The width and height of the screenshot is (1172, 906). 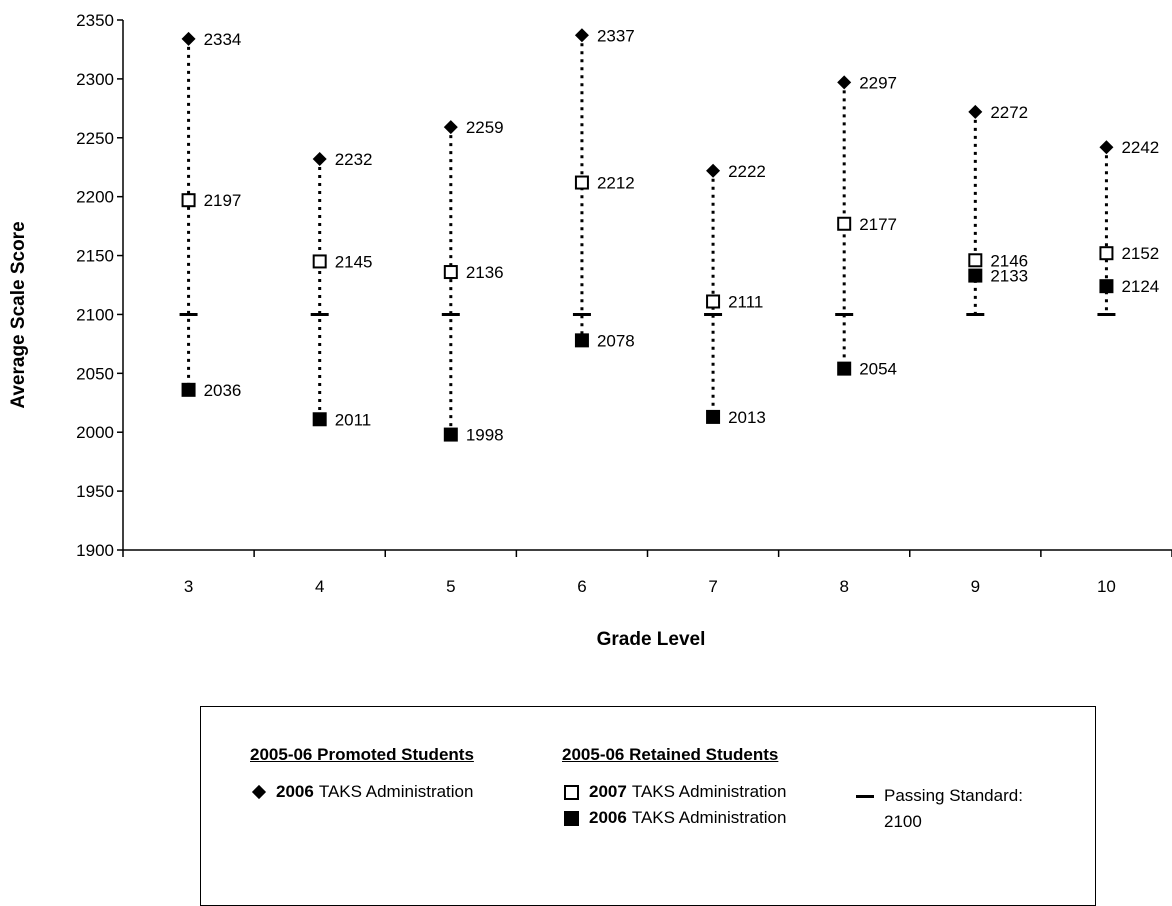 I want to click on retained-2006-label: 2124, so click(x=1140, y=286).